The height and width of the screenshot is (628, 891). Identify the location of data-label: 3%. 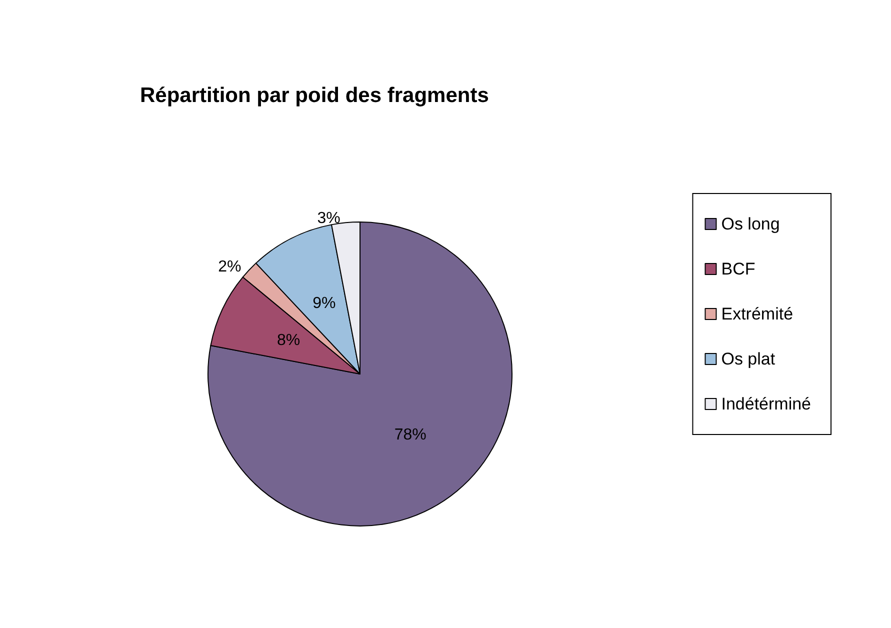
(328, 219).